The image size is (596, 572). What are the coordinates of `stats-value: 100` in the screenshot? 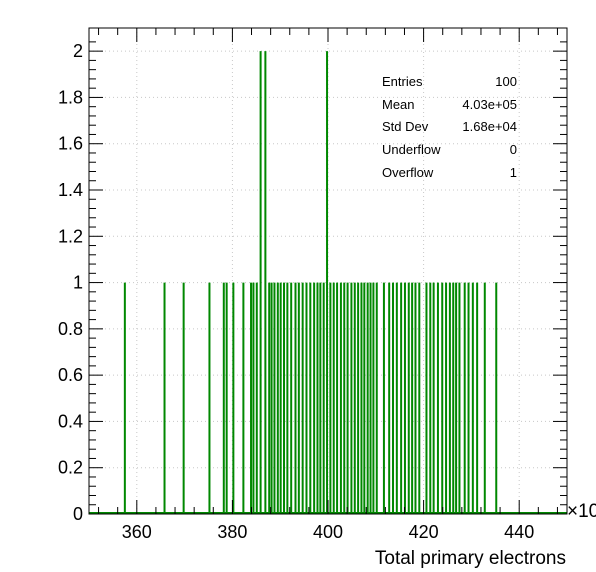 It's located at (506, 81).